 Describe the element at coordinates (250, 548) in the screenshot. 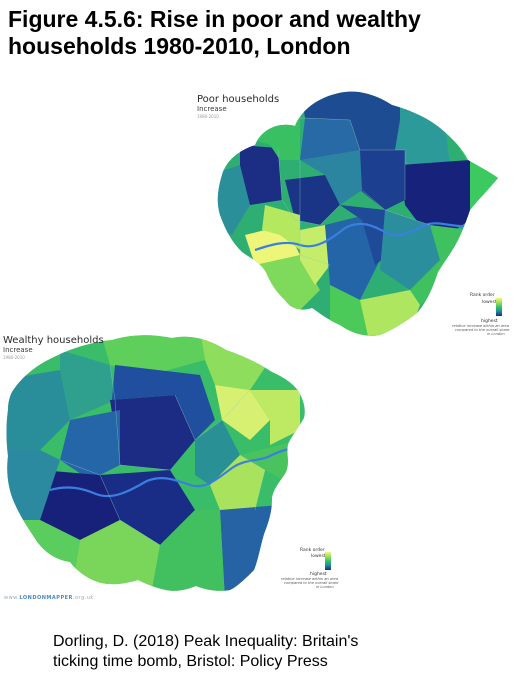

I see `wealthy-borough-far-southeast-blue` at that location.